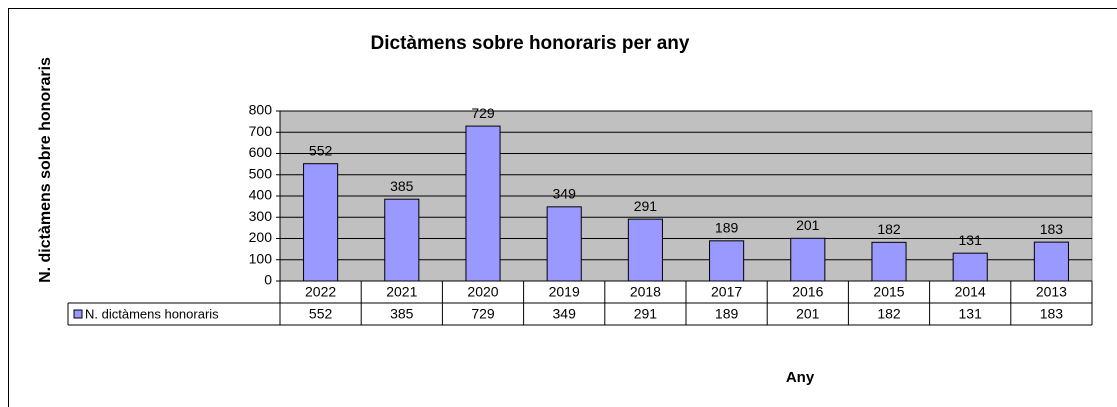 The image size is (1117, 407). Describe the element at coordinates (320, 292) in the screenshot. I see `x-tick-label: 2022` at that location.